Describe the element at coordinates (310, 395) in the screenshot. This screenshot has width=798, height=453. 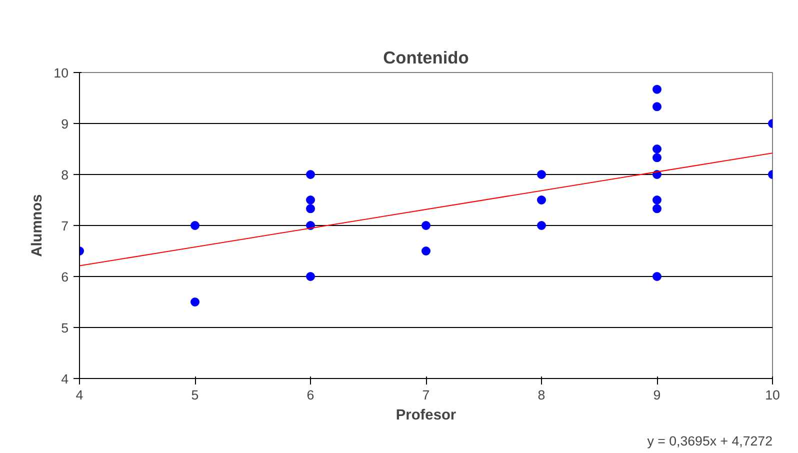
I see `x-tick-label: 6` at that location.